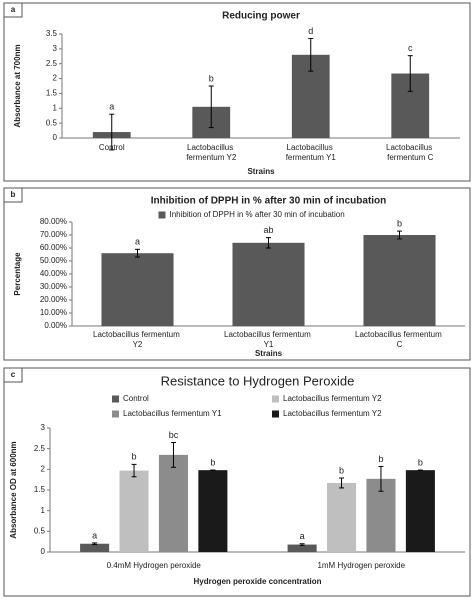 This screenshot has height=600, width=474. Describe the element at coordinates (53, 234) in the screenshot. I see `y-tick-label: 70.00%` at that location.